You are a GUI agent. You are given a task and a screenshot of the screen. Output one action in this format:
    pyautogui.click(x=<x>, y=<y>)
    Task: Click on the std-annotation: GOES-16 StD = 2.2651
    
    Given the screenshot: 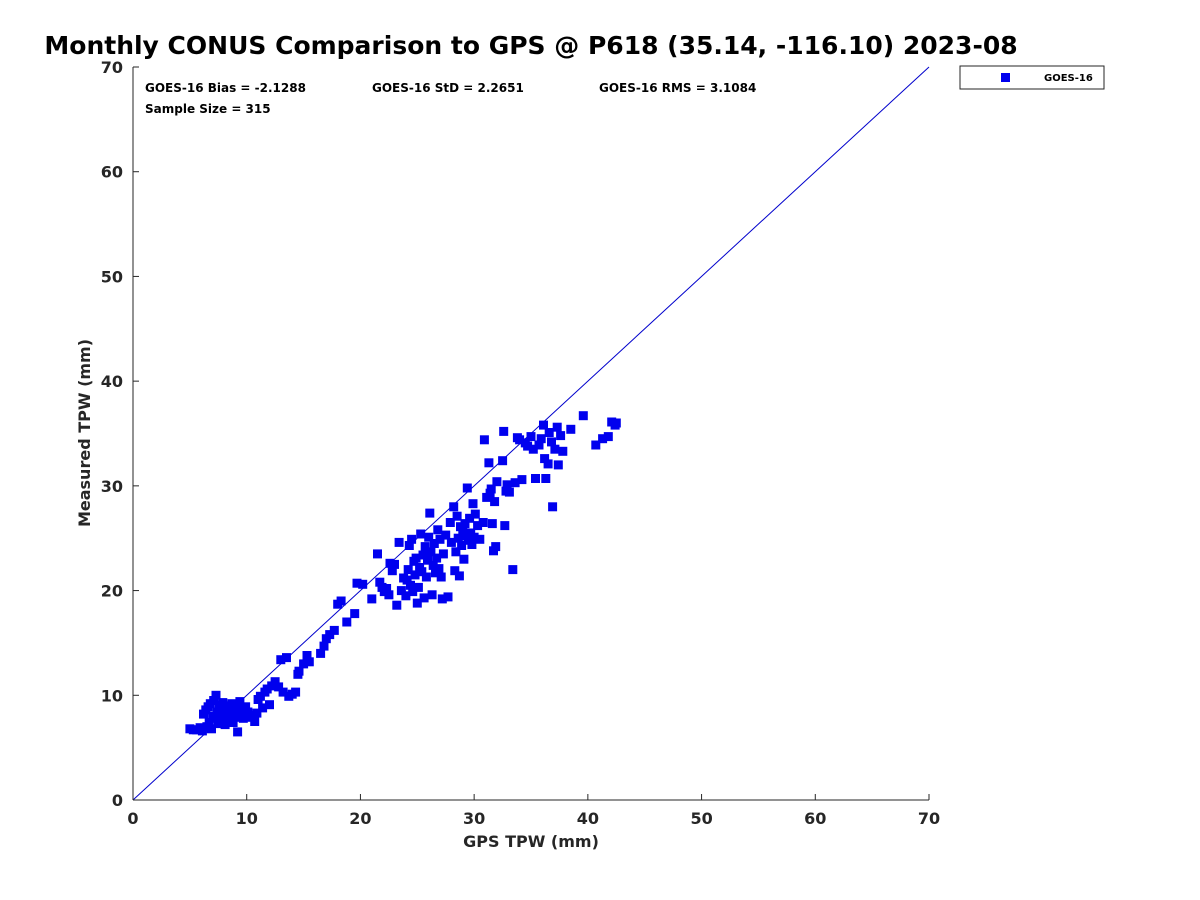 What is the action you would take?
    pyautogui.click(x=448, y=88)
    